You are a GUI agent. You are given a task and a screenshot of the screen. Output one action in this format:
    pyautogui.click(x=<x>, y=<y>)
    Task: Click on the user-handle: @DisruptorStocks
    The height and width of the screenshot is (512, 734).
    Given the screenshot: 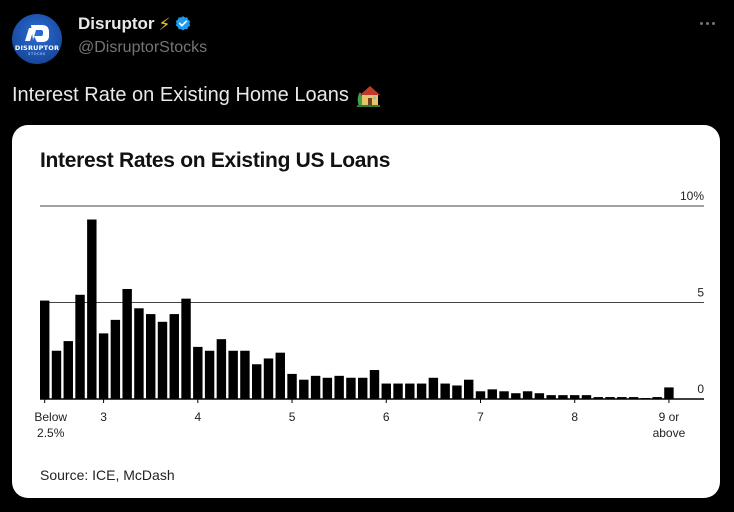 What is the action you would take?
    pyautogui.click(x=143, y=47)
    